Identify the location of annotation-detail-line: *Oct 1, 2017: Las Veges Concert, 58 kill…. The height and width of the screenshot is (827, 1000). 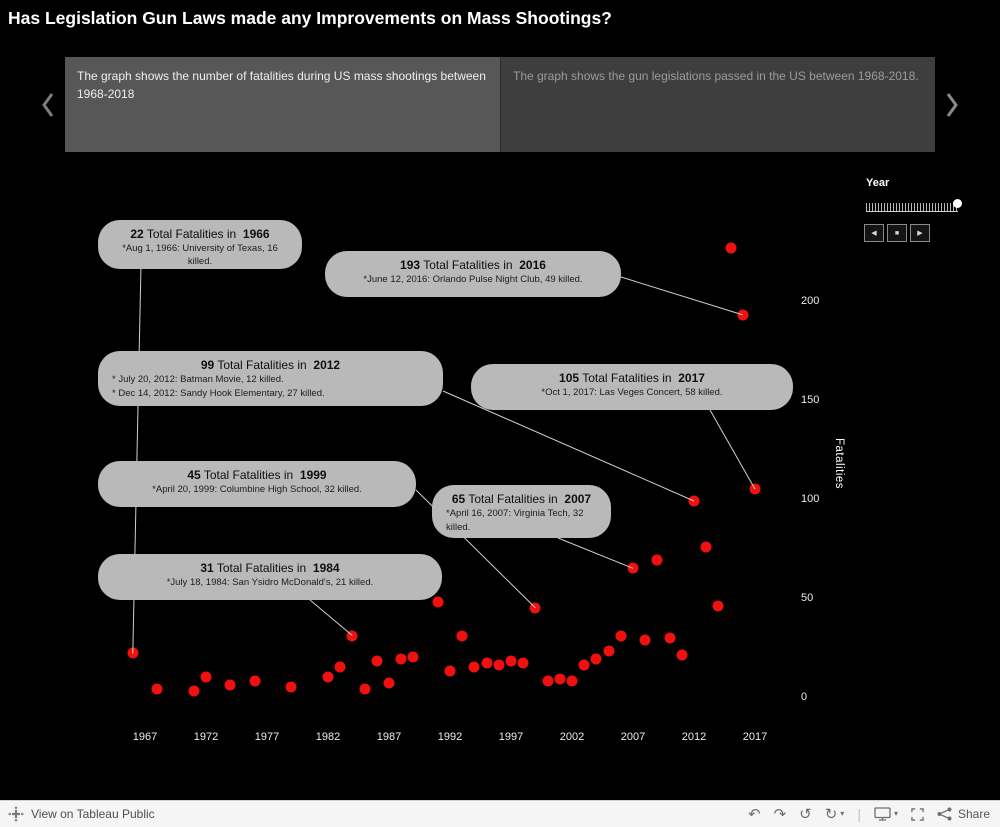
(632, 392).